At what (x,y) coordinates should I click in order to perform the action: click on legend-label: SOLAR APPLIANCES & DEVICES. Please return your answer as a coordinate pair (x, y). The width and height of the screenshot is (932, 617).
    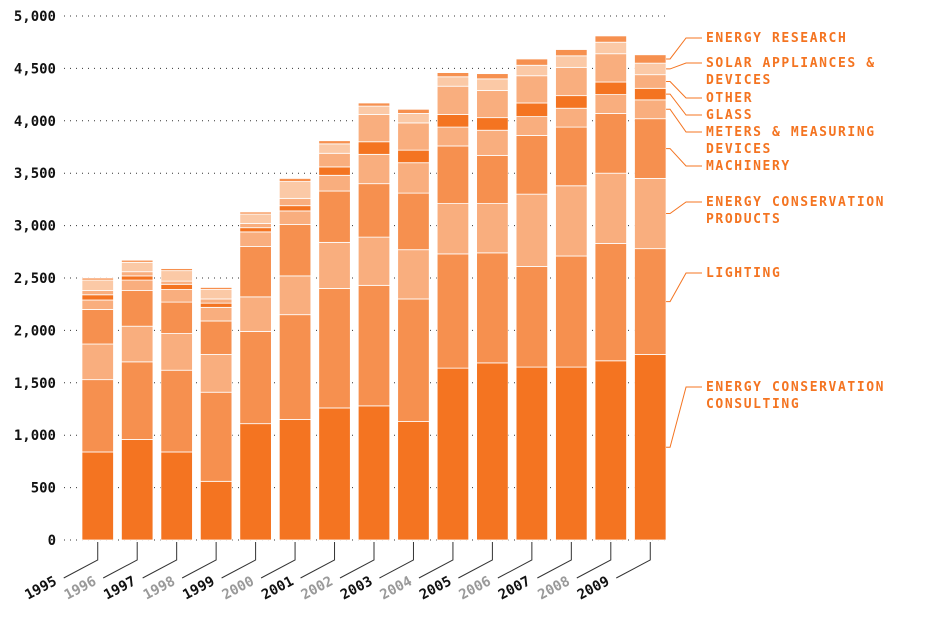
    Looking at the image, I should click on (791, 72).